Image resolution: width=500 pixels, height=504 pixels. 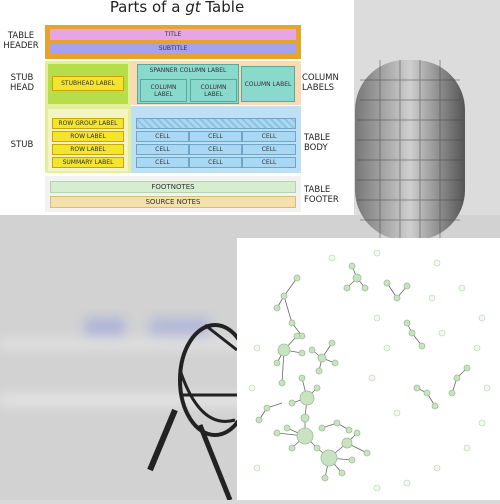 What do you see at coordinates (21, 41) in the screenshot?
I see `label-table-header: TABLE HEADER` at bounding box center [21, 41].